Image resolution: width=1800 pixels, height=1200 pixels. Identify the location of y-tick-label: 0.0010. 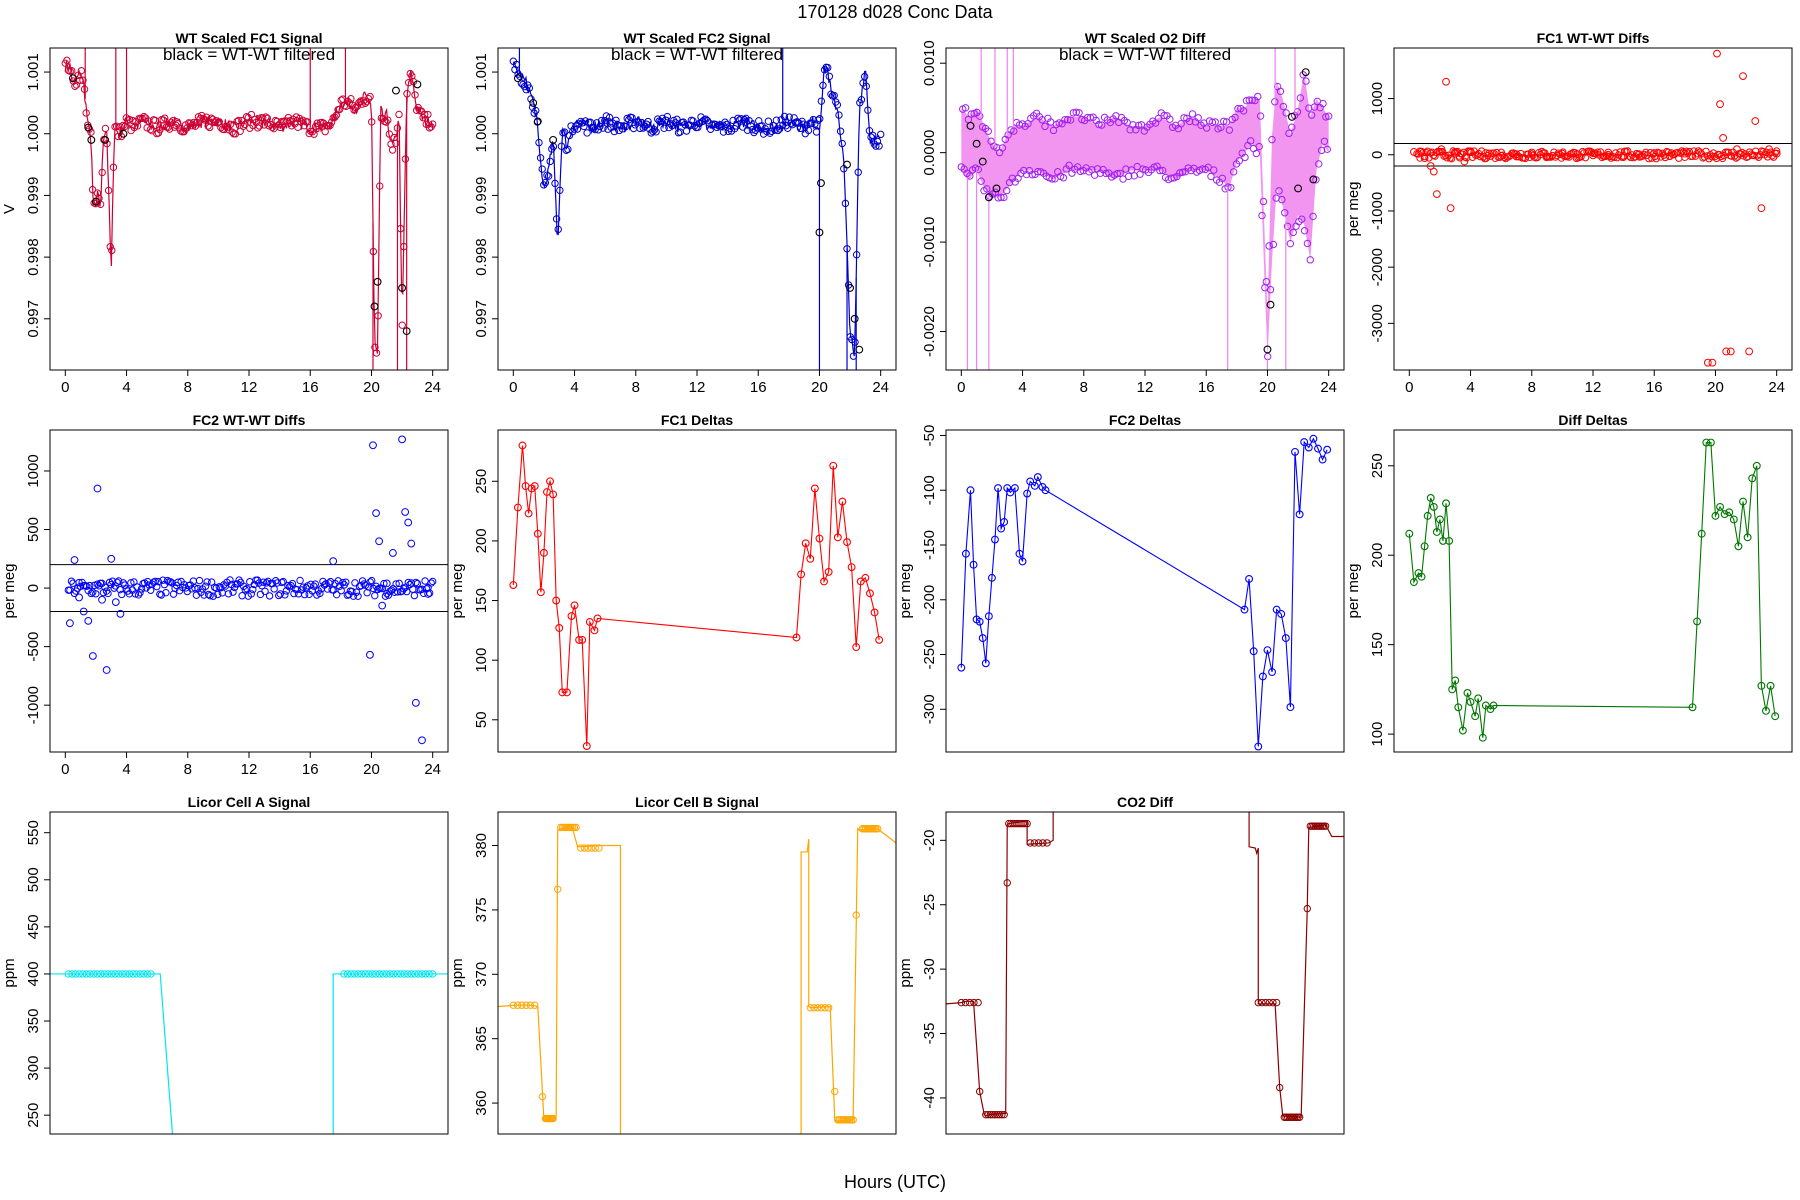
(929, 63).